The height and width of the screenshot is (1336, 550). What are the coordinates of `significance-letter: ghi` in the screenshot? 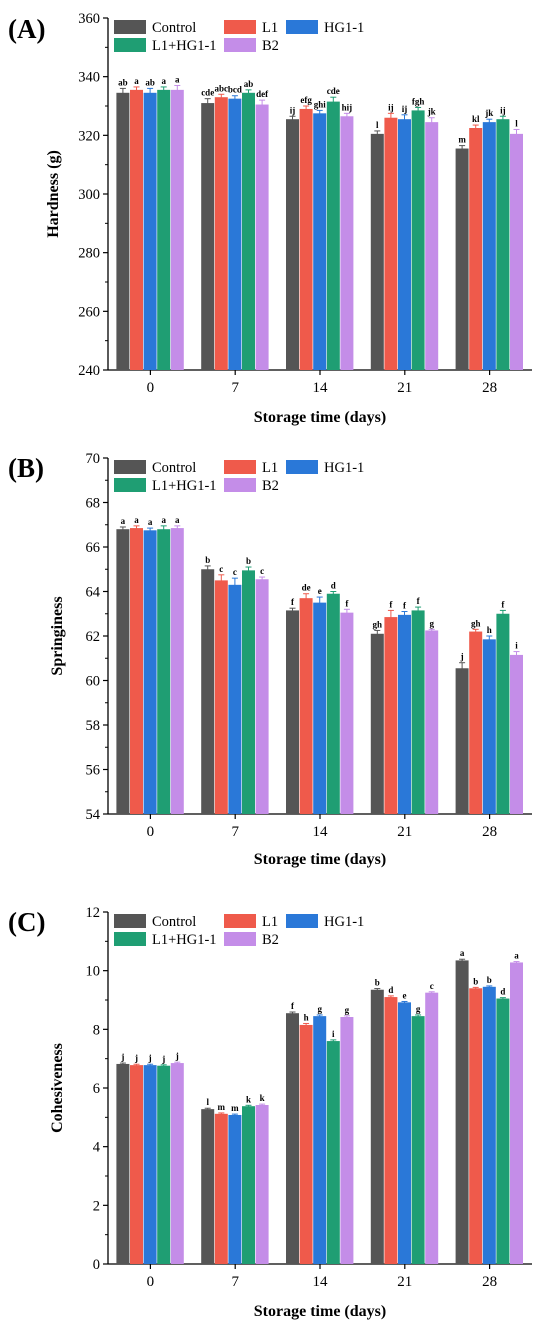 It's located at (320, 104).